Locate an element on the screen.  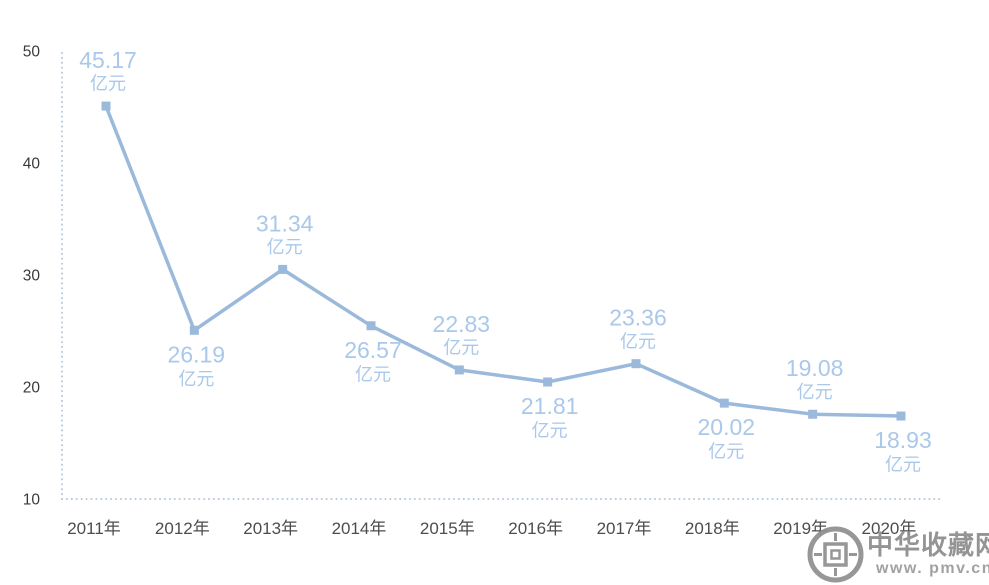
x-axis-tick-label: 2011年 is located at coordinates (94, 528).